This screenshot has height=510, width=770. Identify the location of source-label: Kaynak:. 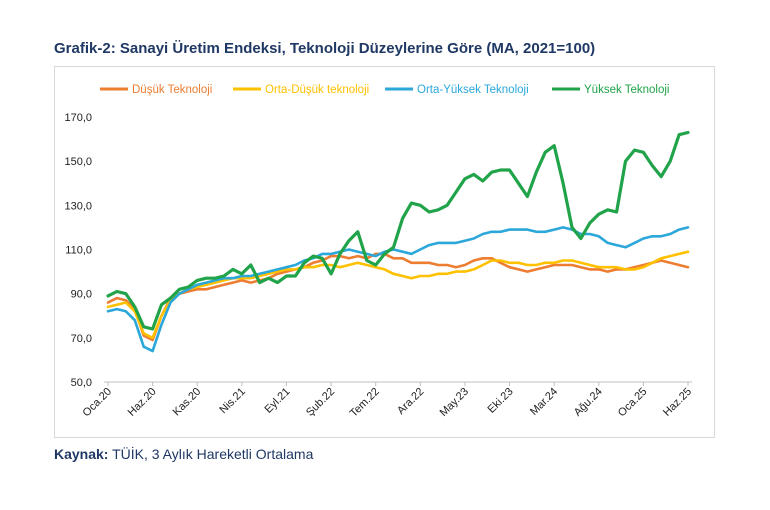
(81, 454).